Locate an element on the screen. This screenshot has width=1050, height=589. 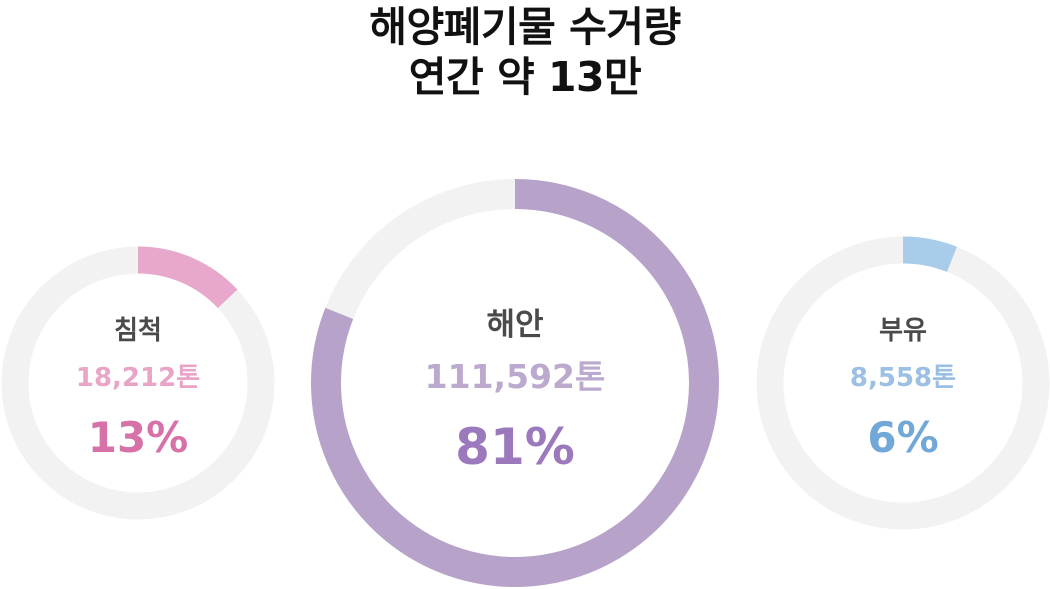
donut-category-label: 부유 is located at coordinates (903, 331).